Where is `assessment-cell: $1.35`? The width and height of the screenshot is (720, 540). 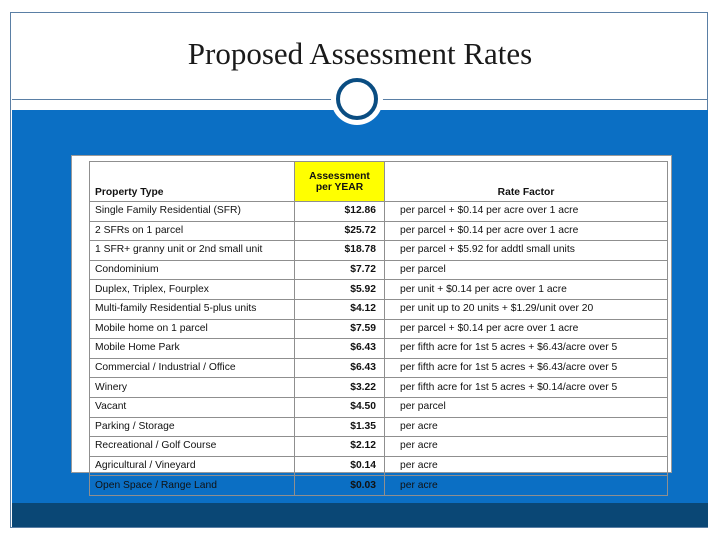 assessment-cell: $1.35 is located at coordinates (339, 427).